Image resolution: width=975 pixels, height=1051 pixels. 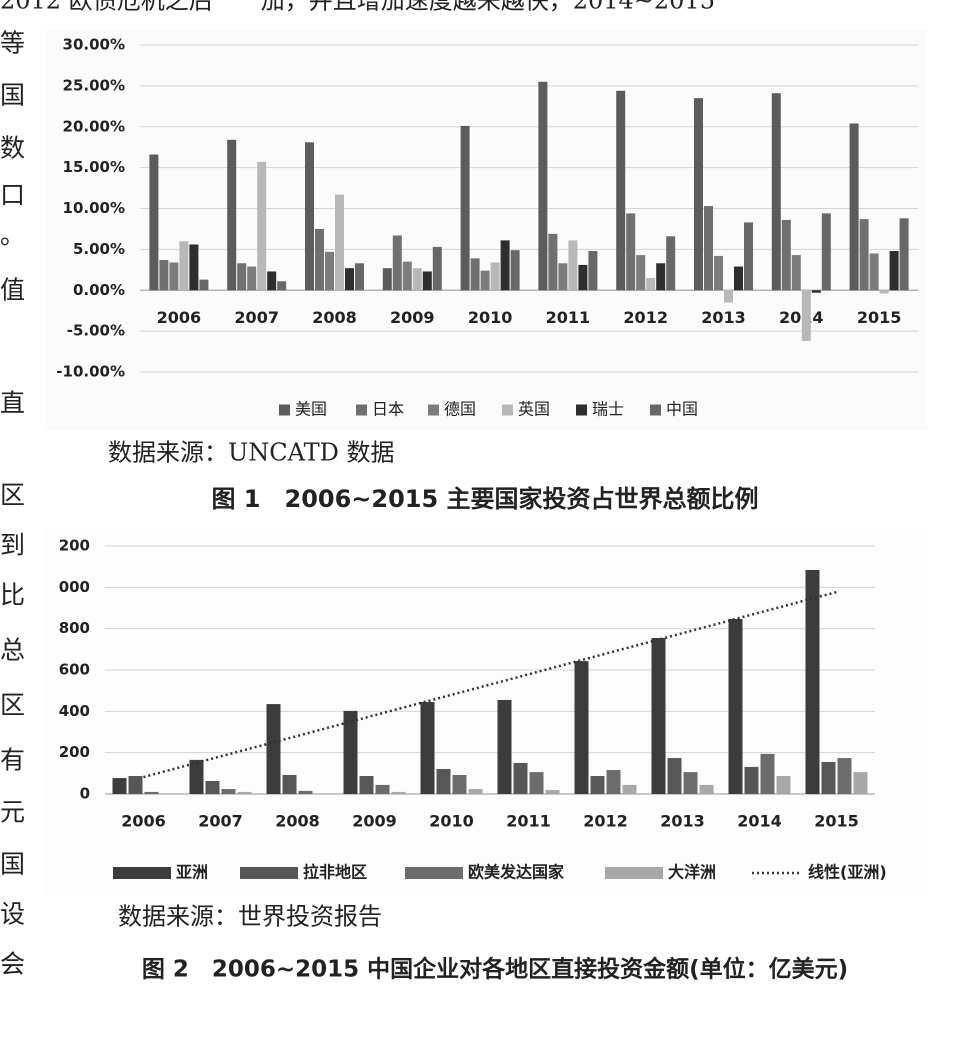 What do you see at coordinates (94, 85) in the screenshot?
I see `y-tick-label: 25.00%` at bounding box center [94, 85].